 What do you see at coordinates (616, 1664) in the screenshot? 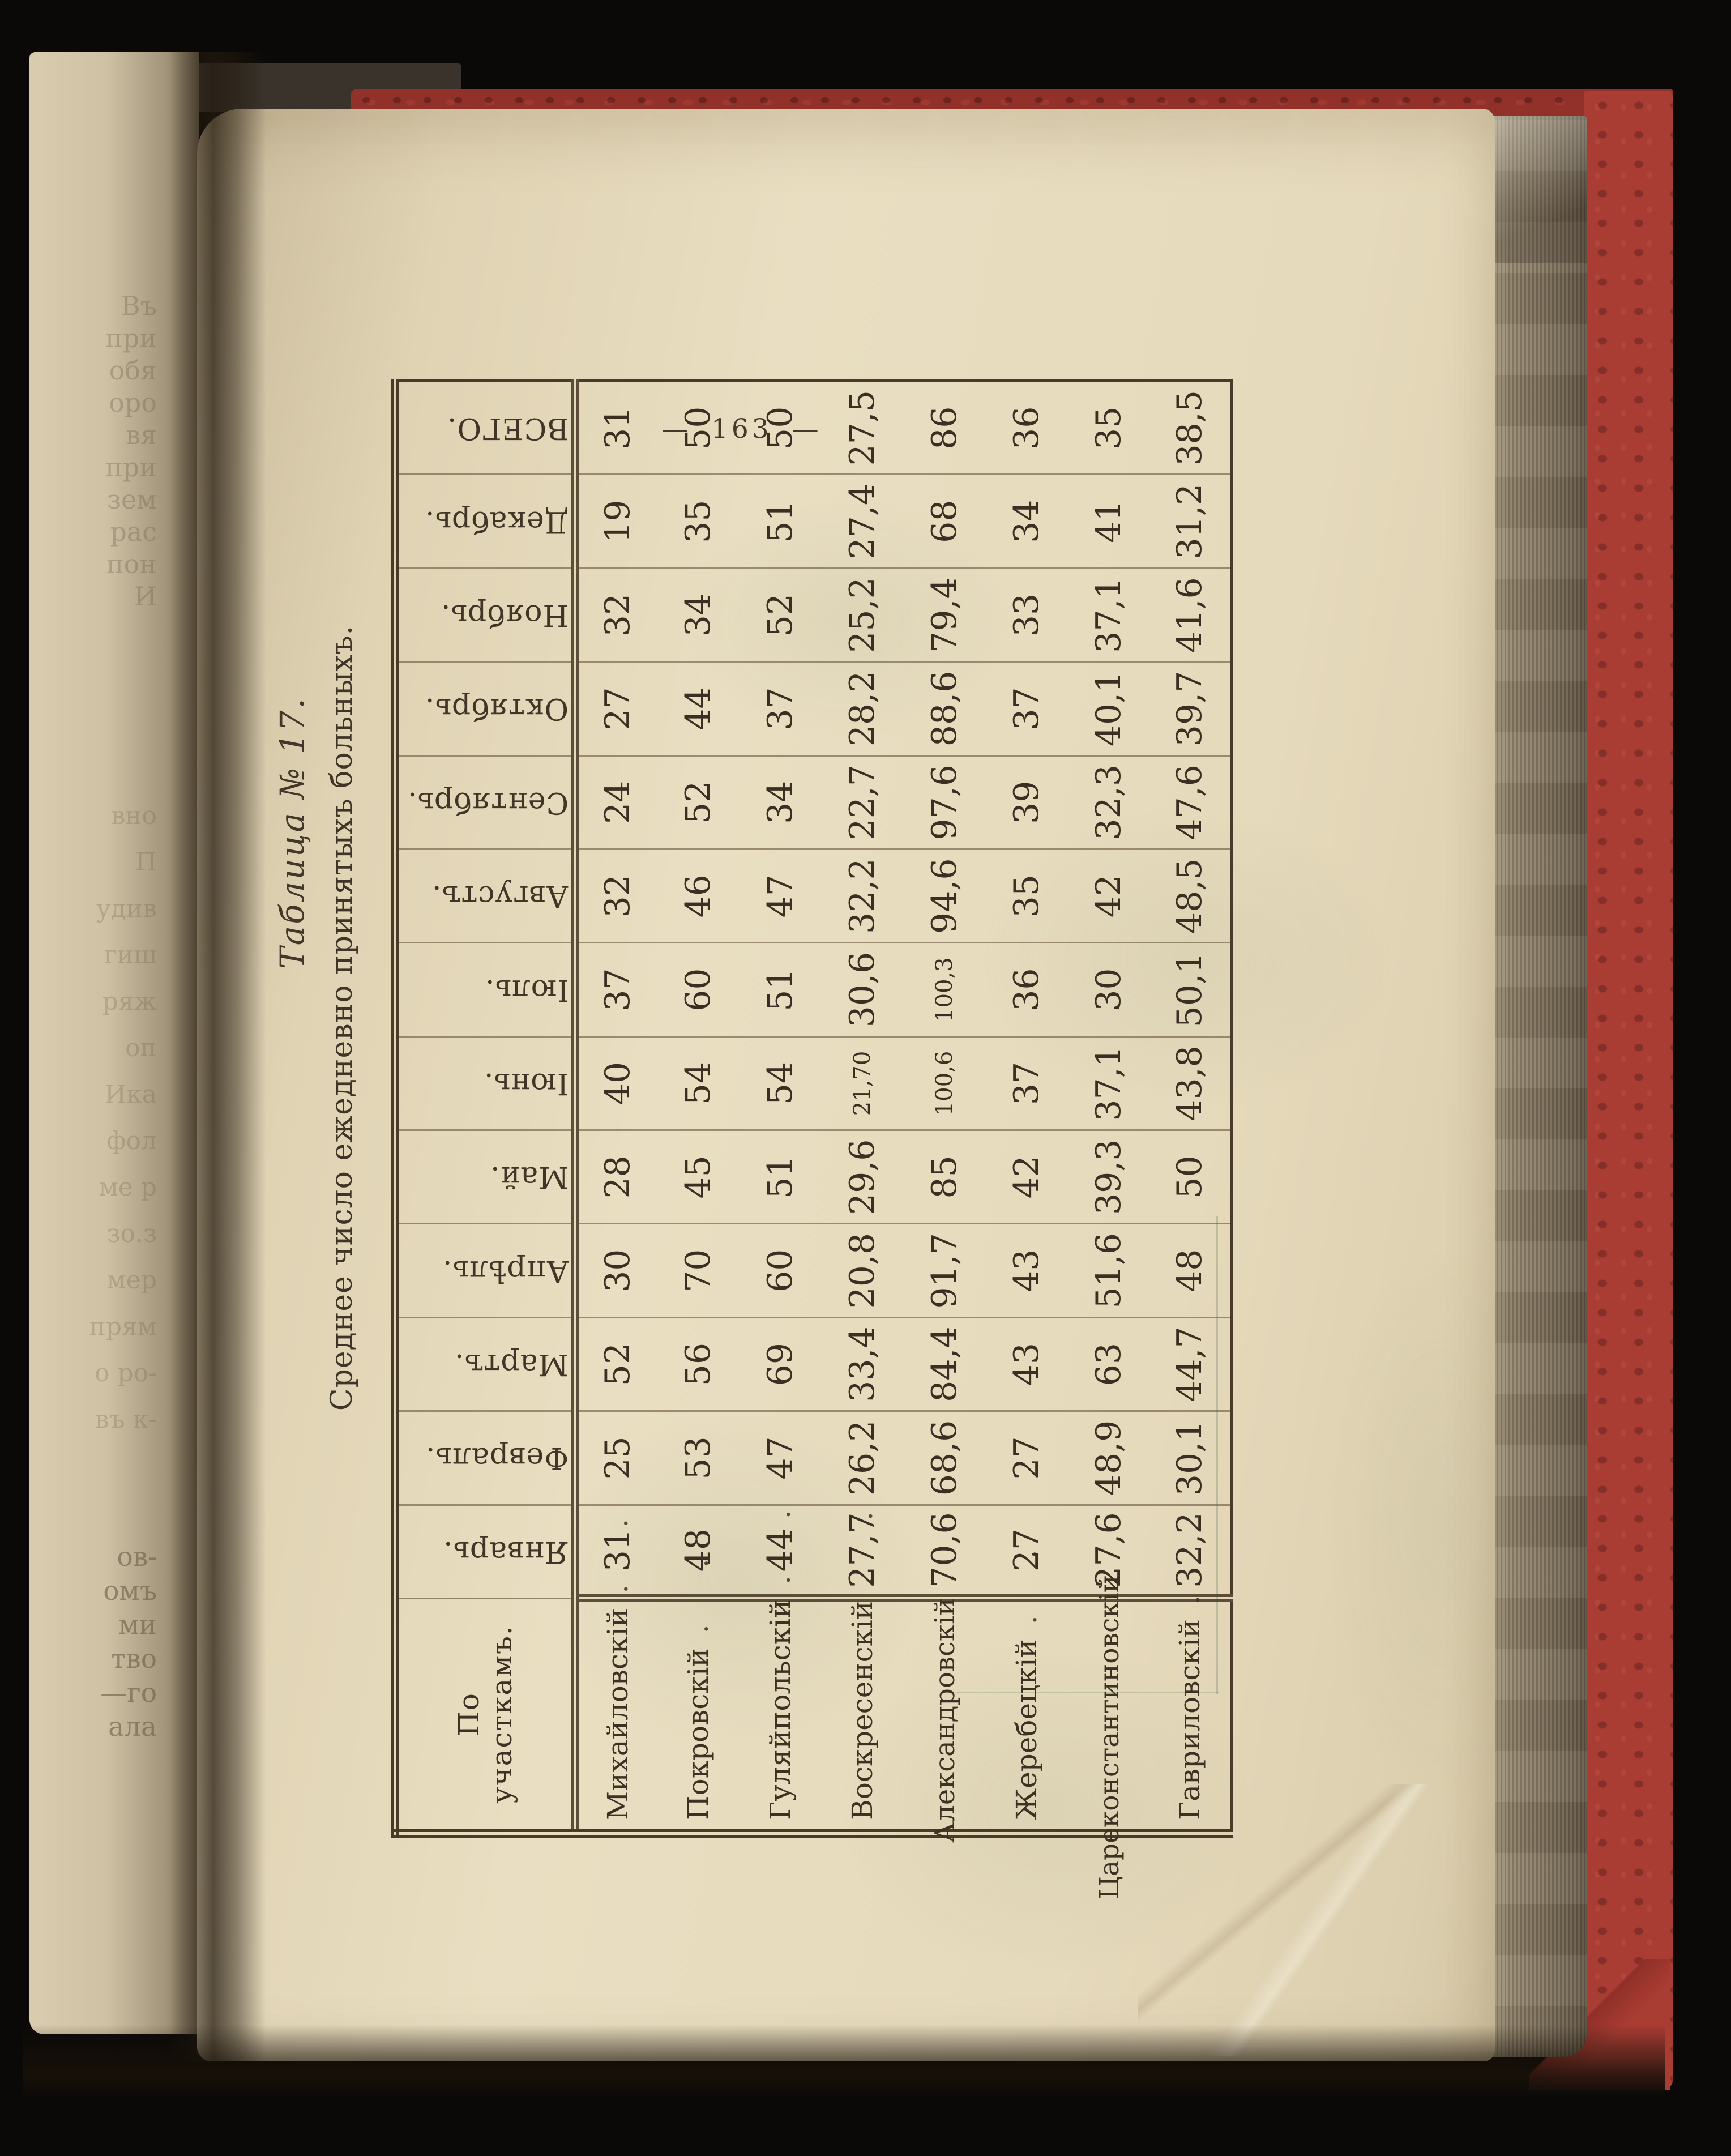
I see `district-cell: Михайловскій . .` at bounding box center [616, 1664].